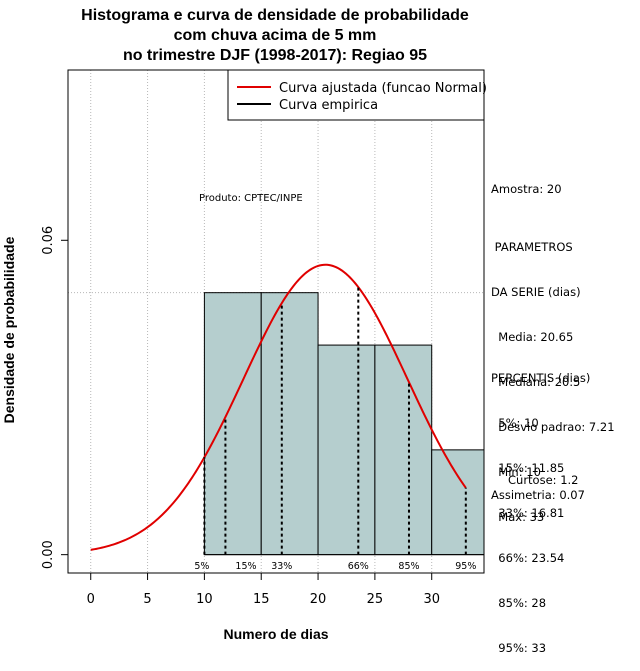 The image size is (640, 671). I want to click on percentile-label: 15%, so click(245, 566).